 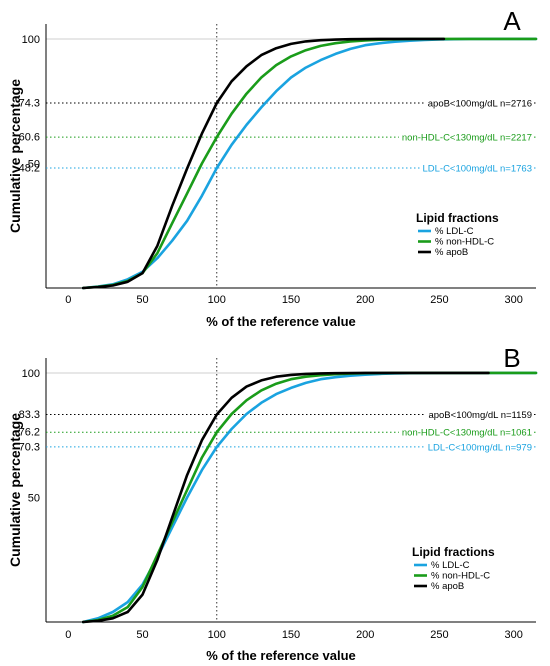 I want to click on y-tick-label: 74.3, so click(x=29, y=103).